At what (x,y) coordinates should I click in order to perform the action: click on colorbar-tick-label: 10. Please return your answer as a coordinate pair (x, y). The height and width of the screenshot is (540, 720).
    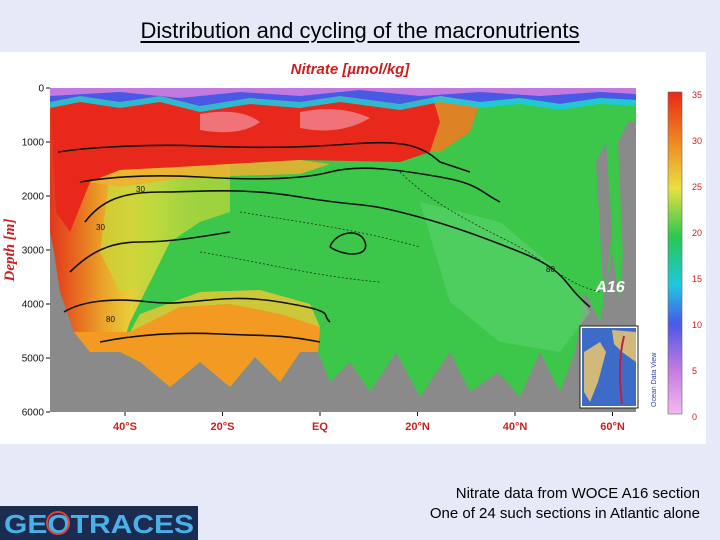
    Looking at the image, I should click on (697, 325).